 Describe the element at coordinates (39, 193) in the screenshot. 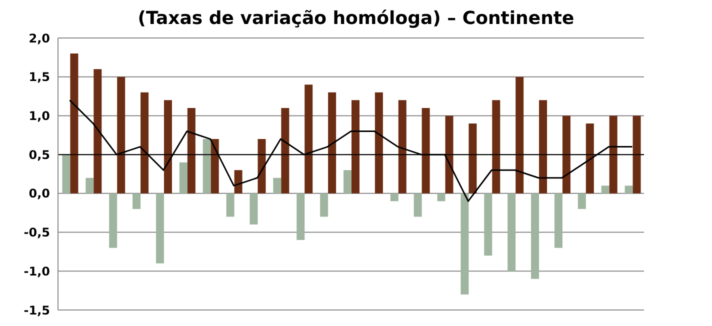

I see `y-tick-label: 0,0` at that location.